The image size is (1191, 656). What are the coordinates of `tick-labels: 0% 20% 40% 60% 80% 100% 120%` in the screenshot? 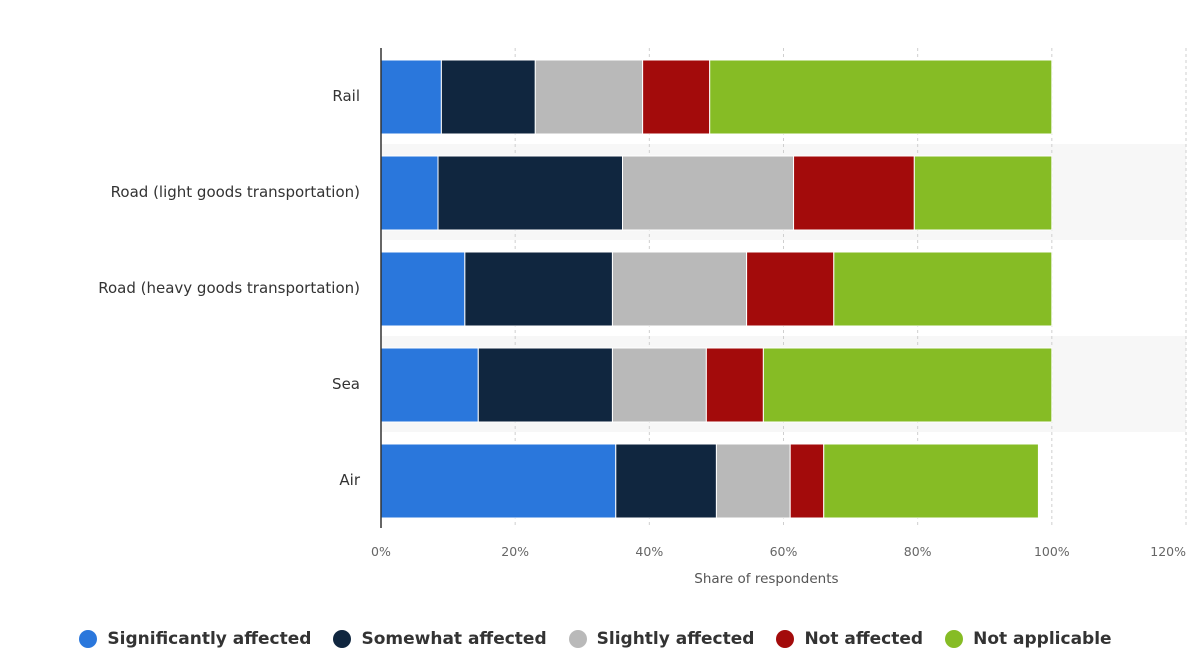 It's located at (778, 551).